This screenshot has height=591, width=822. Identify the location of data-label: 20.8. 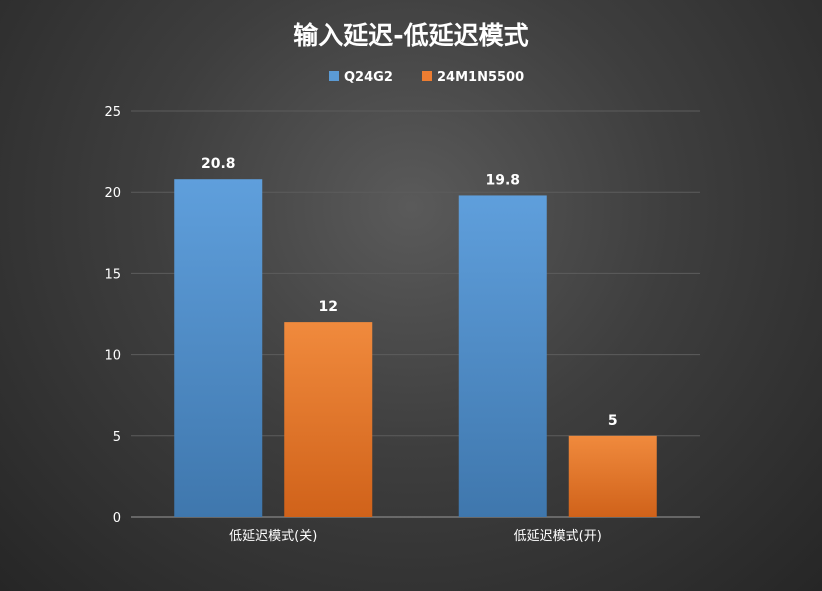
(218, 164).